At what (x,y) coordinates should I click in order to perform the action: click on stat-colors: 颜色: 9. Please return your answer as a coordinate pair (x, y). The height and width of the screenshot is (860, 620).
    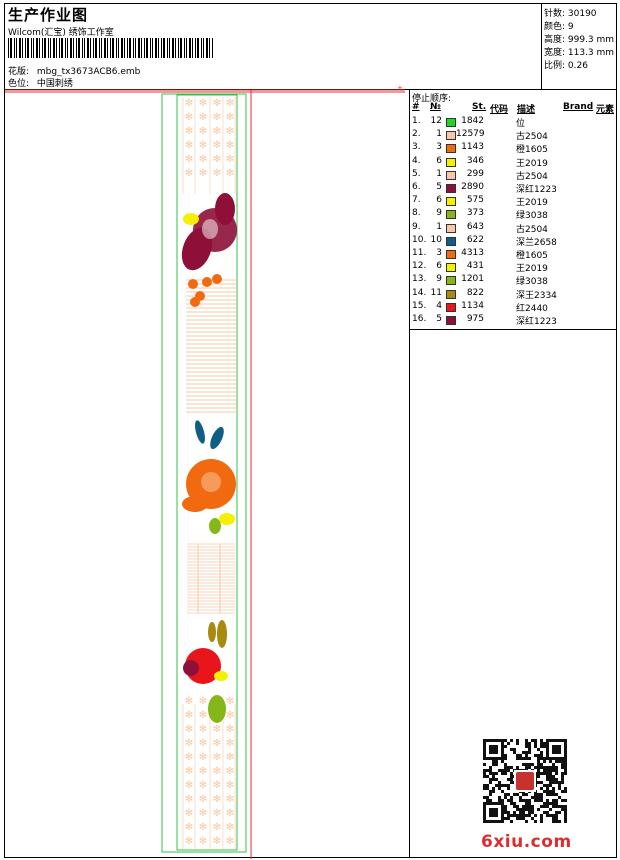
    Looking at the image, I should click on (559, 27).